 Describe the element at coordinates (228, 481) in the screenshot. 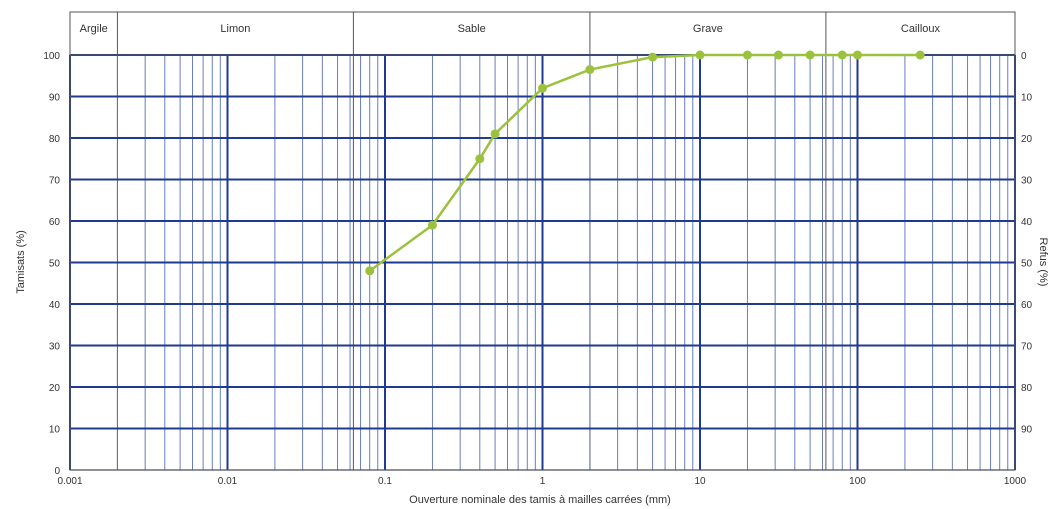

I see `x-tick-label: 0.01` at that location.